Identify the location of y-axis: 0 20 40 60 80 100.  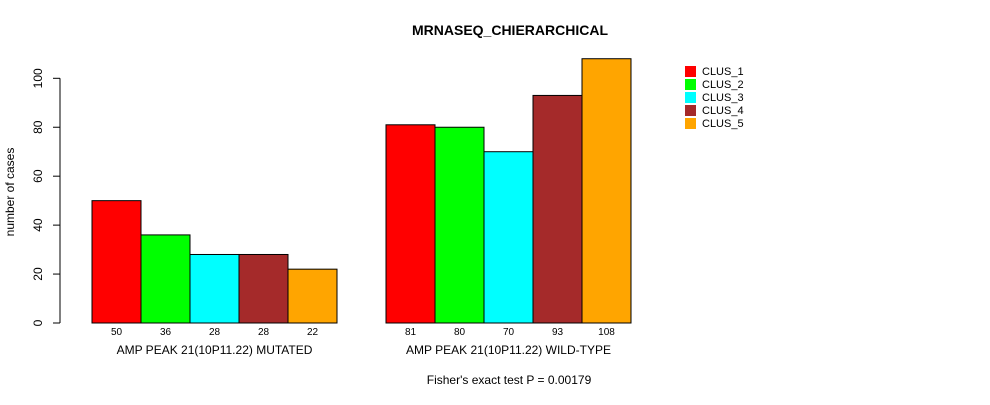
(46, 197).